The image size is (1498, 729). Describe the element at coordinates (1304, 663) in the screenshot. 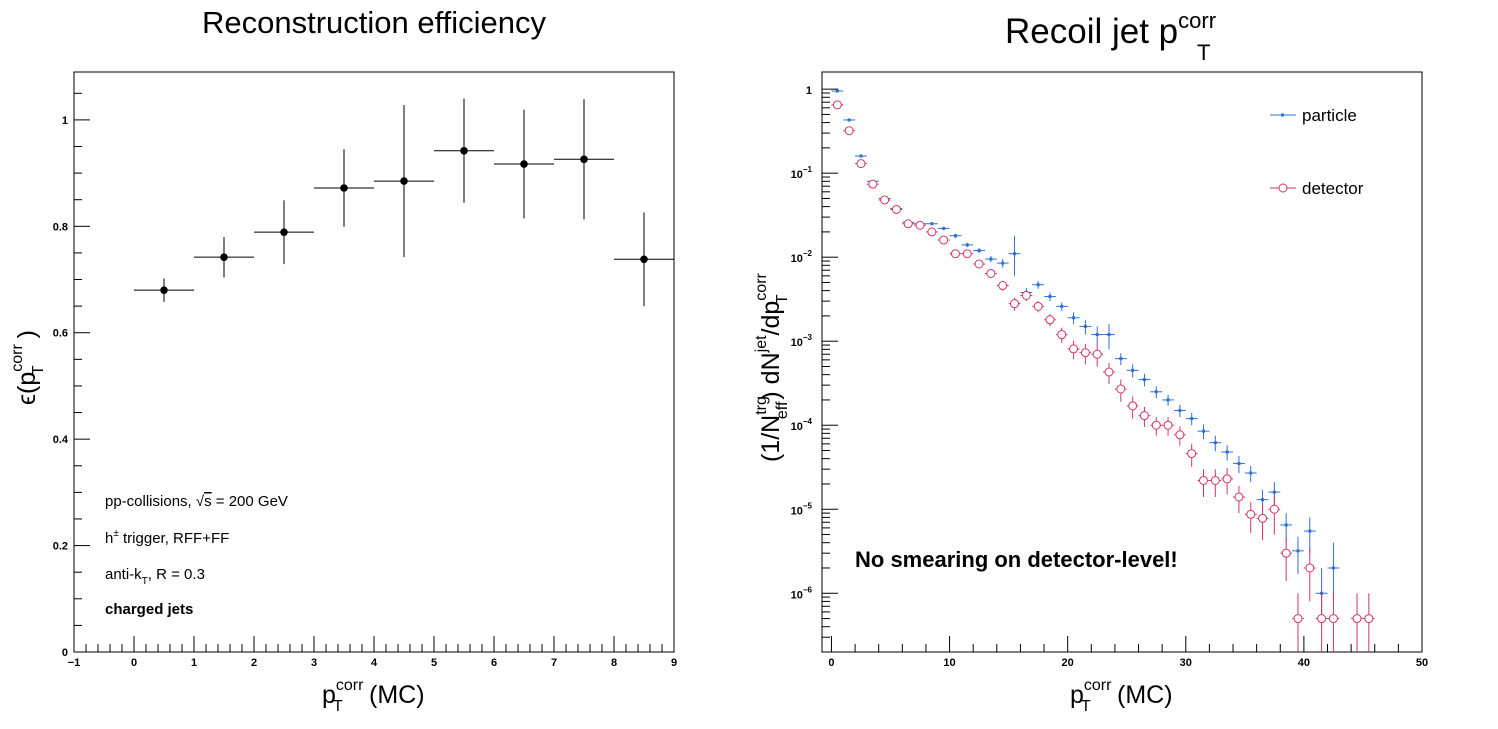

I see `x-tick-label: 40` at that location.